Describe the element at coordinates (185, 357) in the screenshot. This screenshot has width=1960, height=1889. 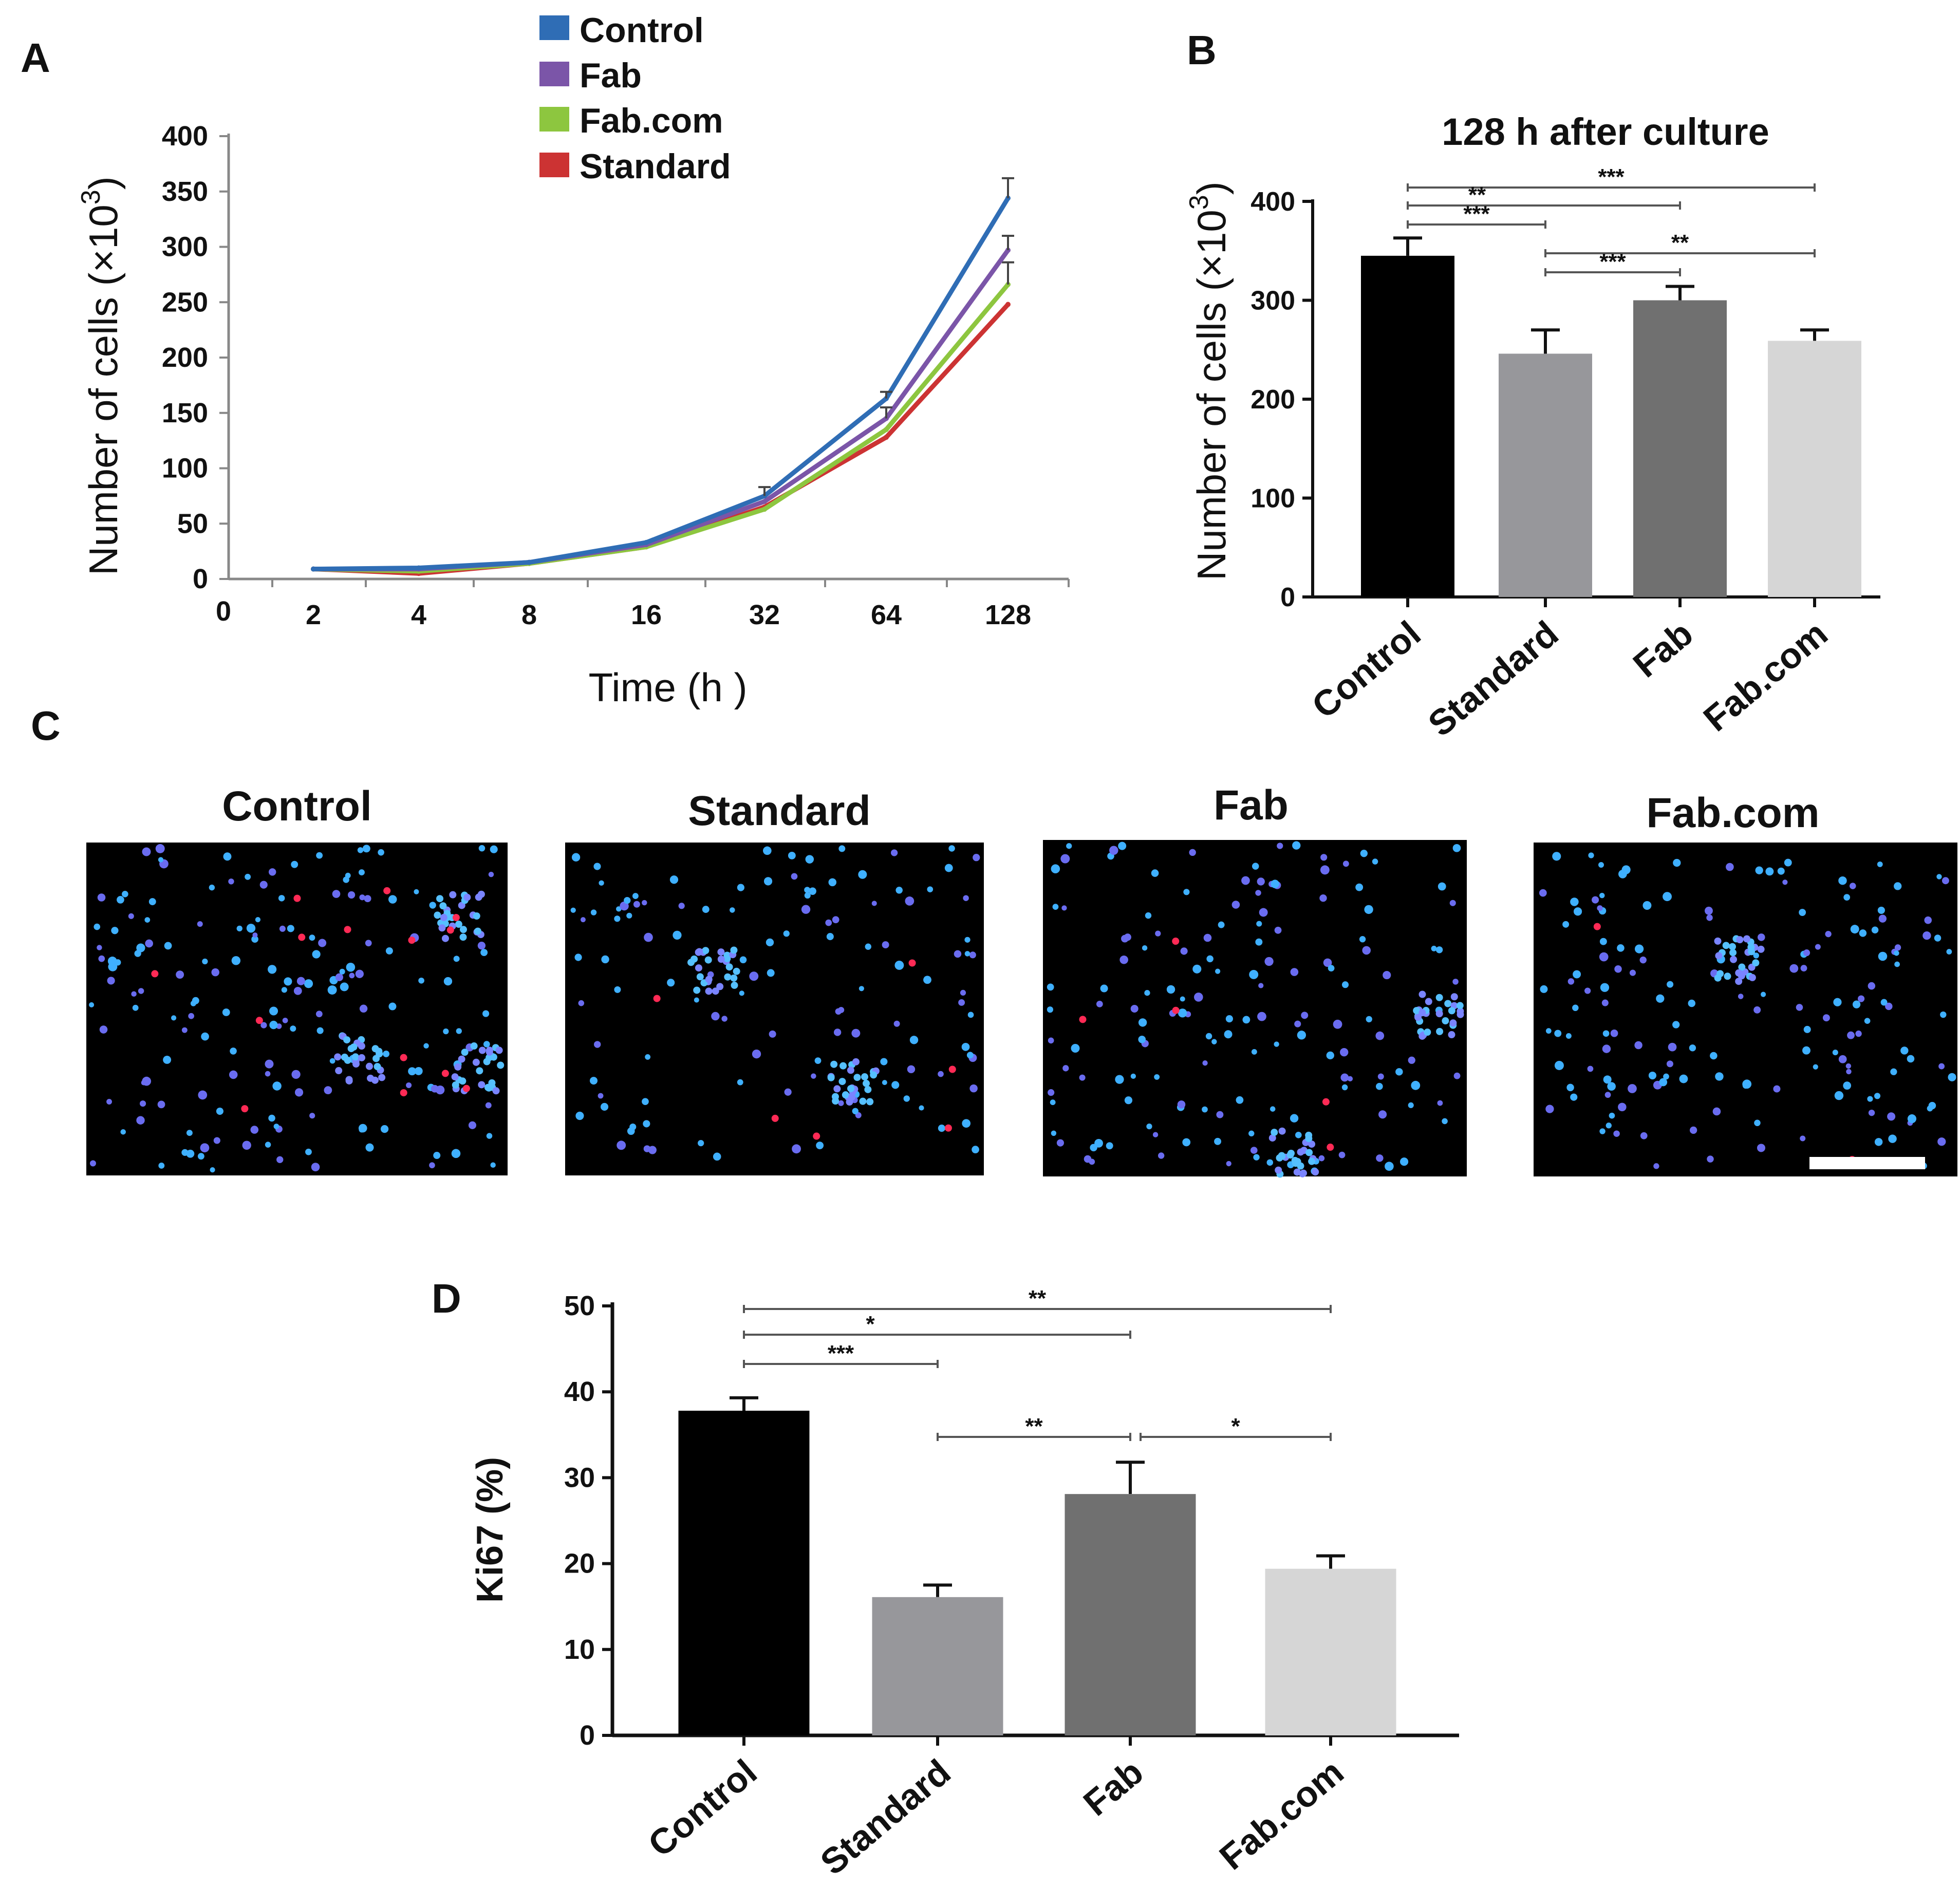
I see `y-tick-label: 200` at that location.